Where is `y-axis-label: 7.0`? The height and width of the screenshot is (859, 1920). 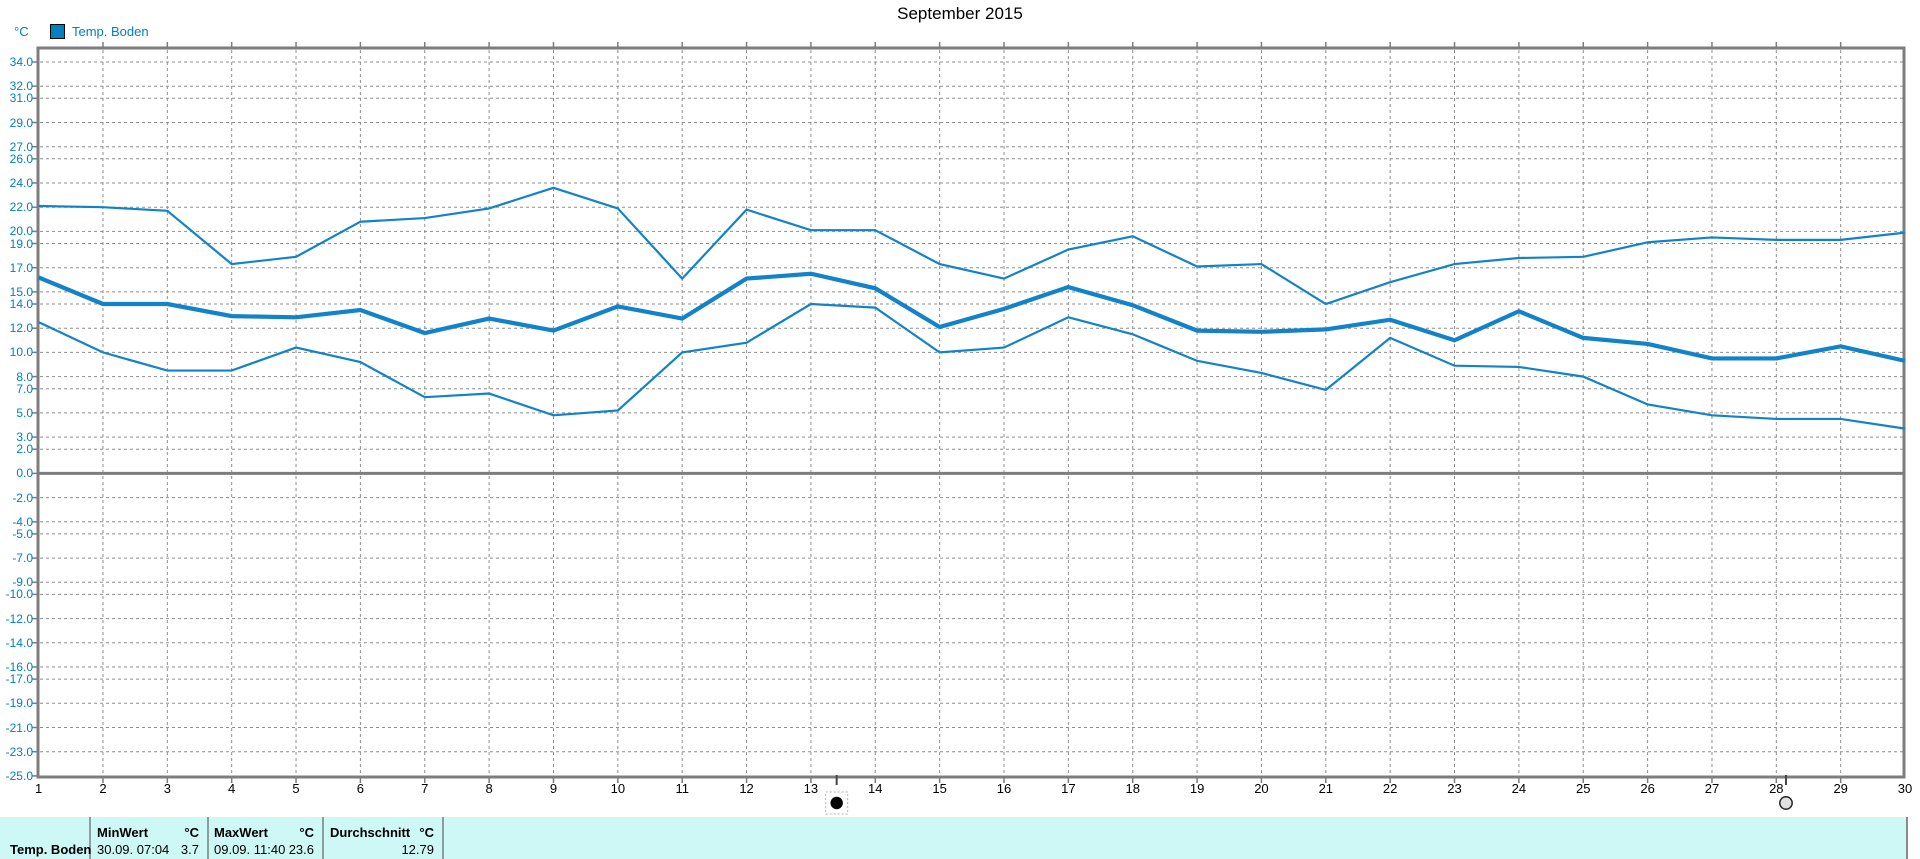 y-axis-label: 7.0 is located at coordinates (24, 388).